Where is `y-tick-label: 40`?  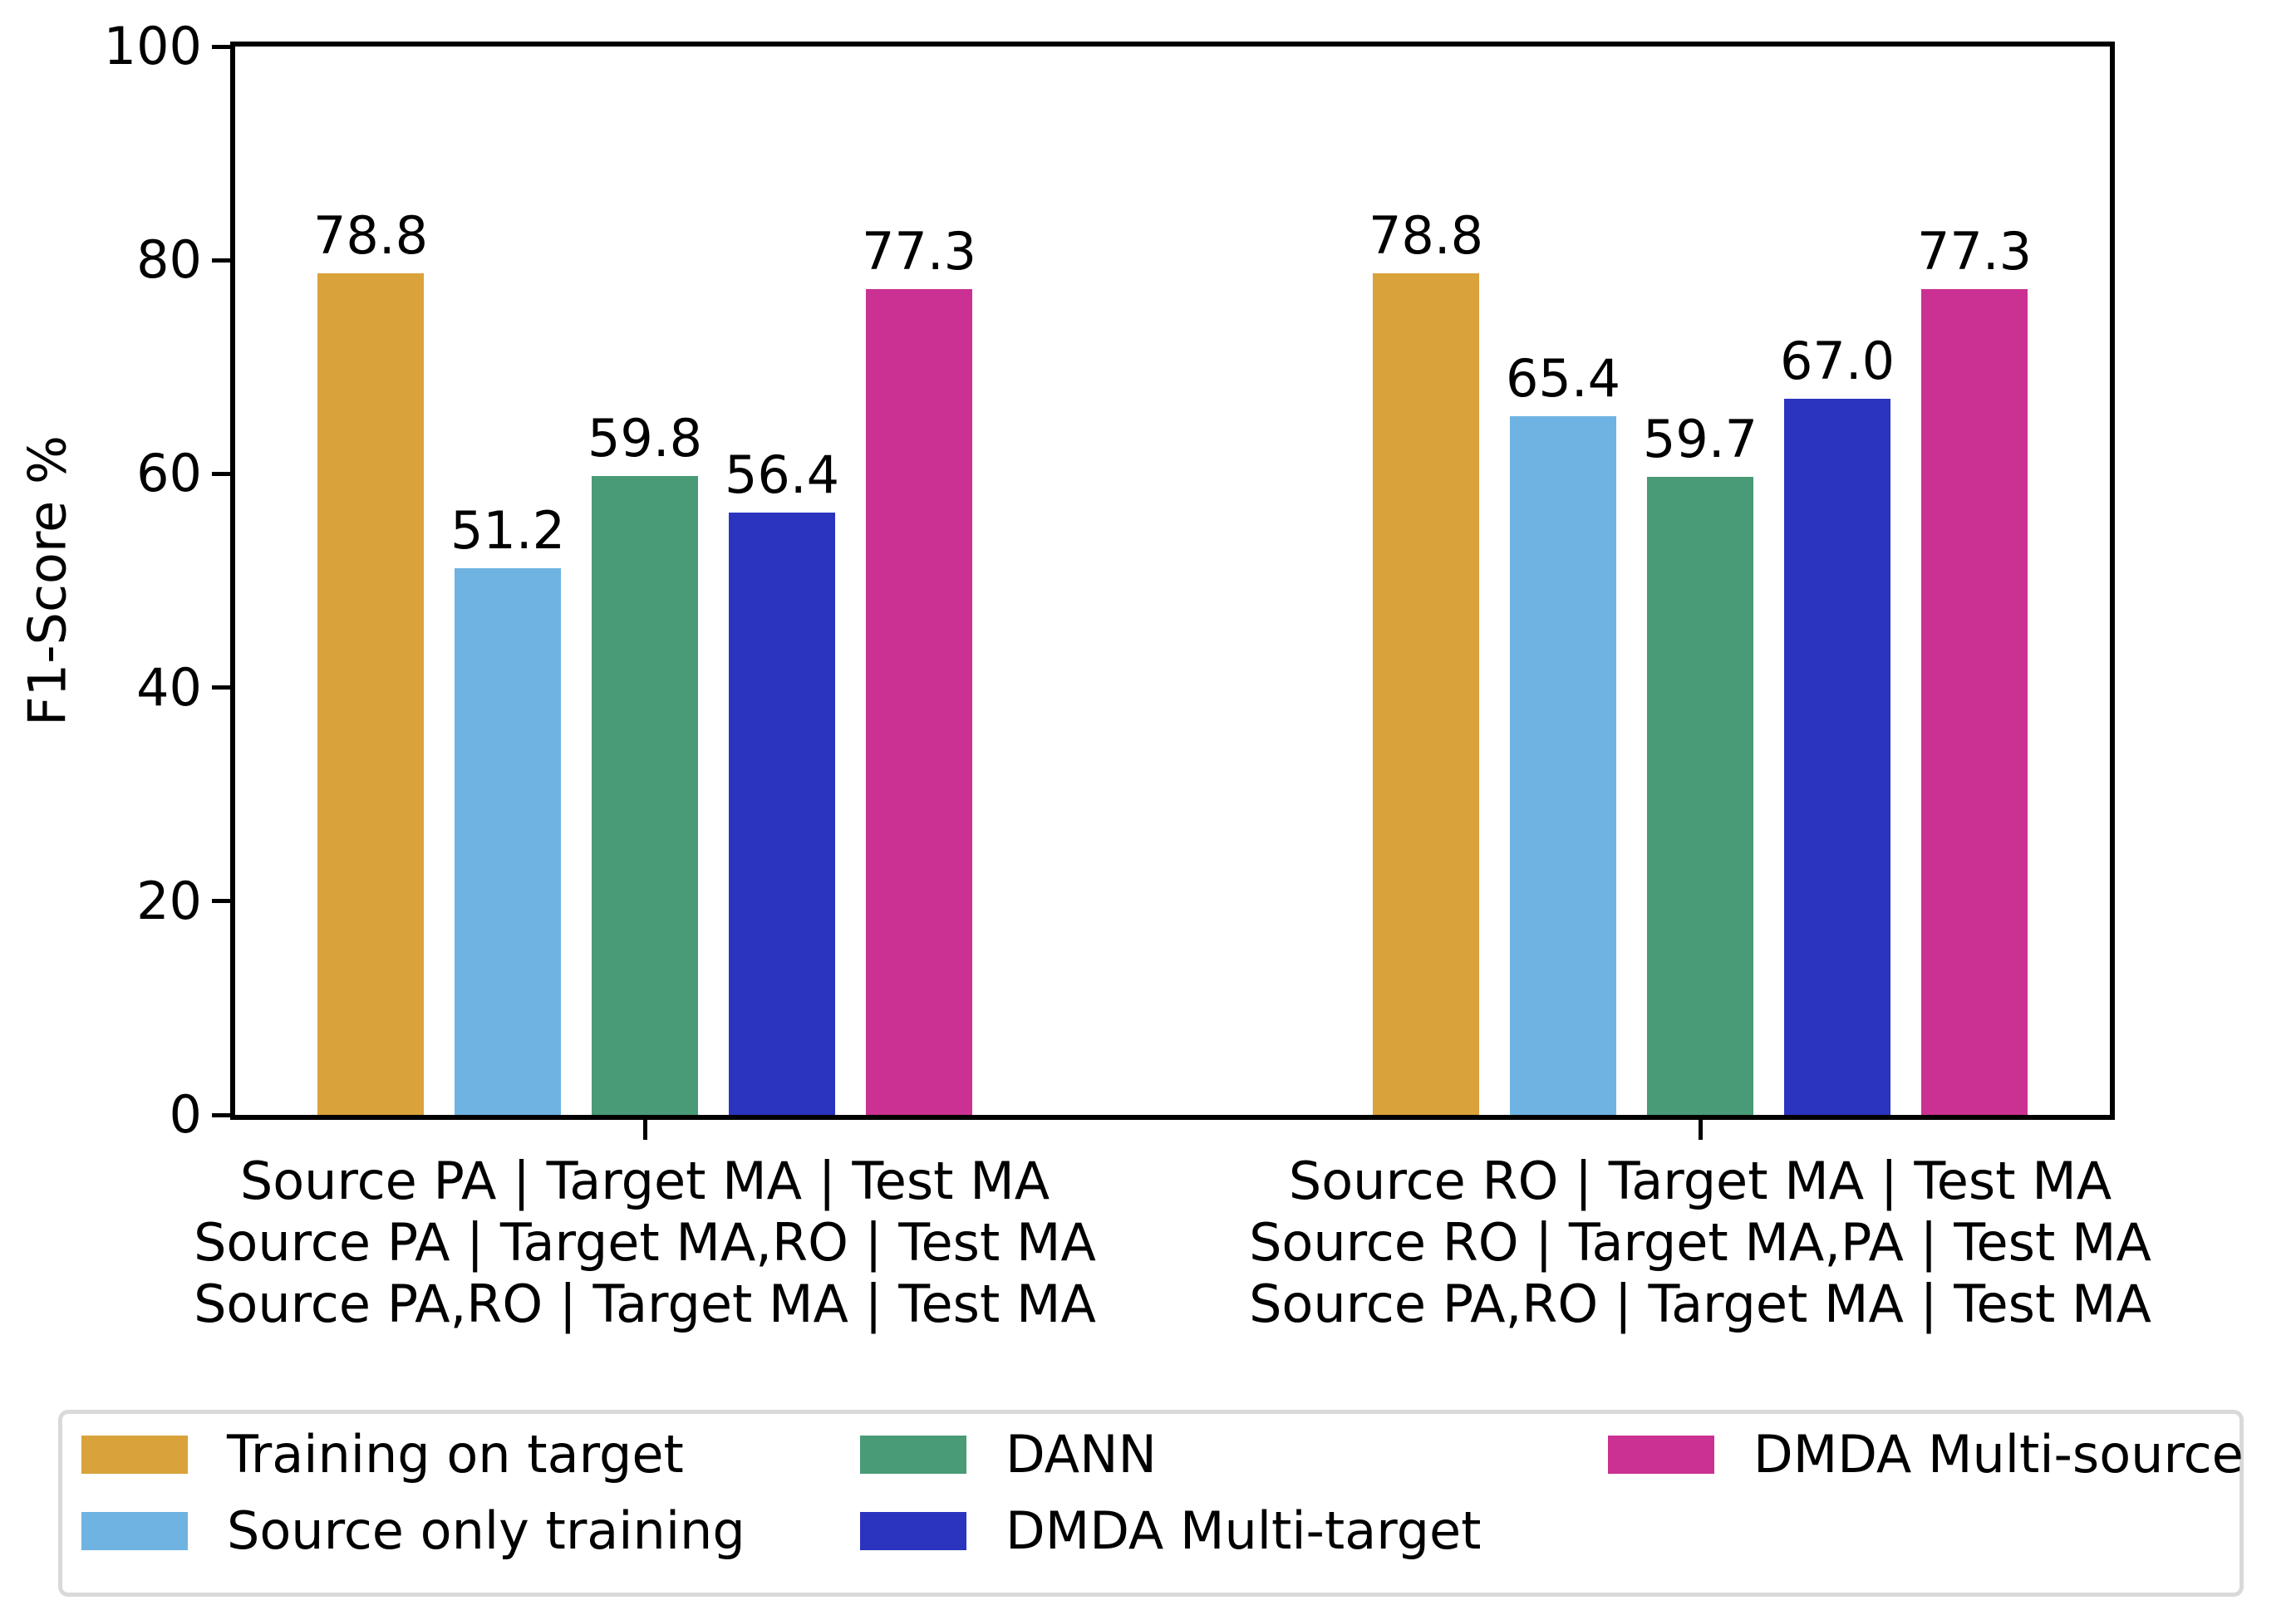
y-tick-label: 40 is located at coordinates (169, 687).